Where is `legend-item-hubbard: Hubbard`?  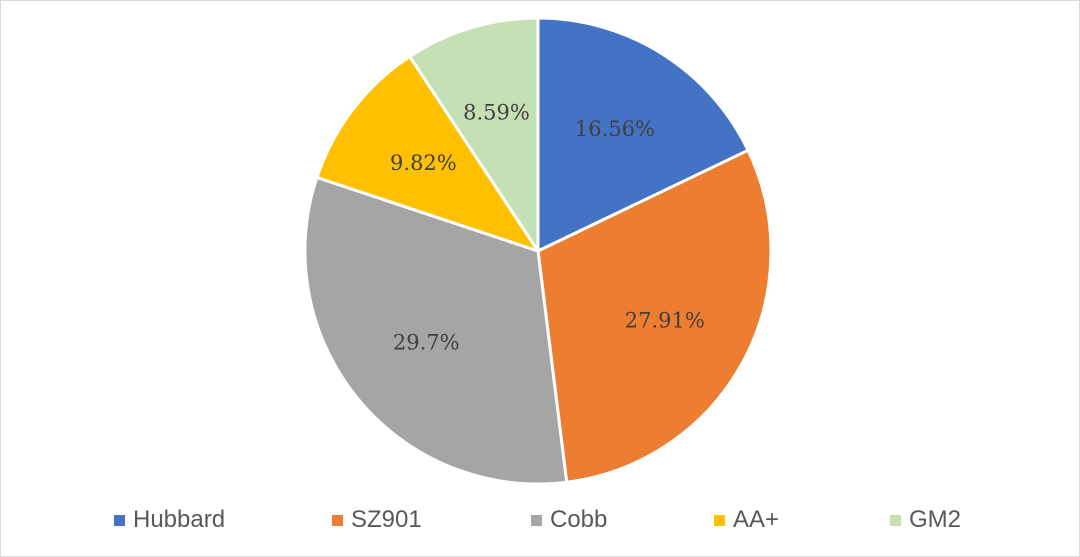
legend-item-hubbard: Hubbard is located at coordinates (169, 520).